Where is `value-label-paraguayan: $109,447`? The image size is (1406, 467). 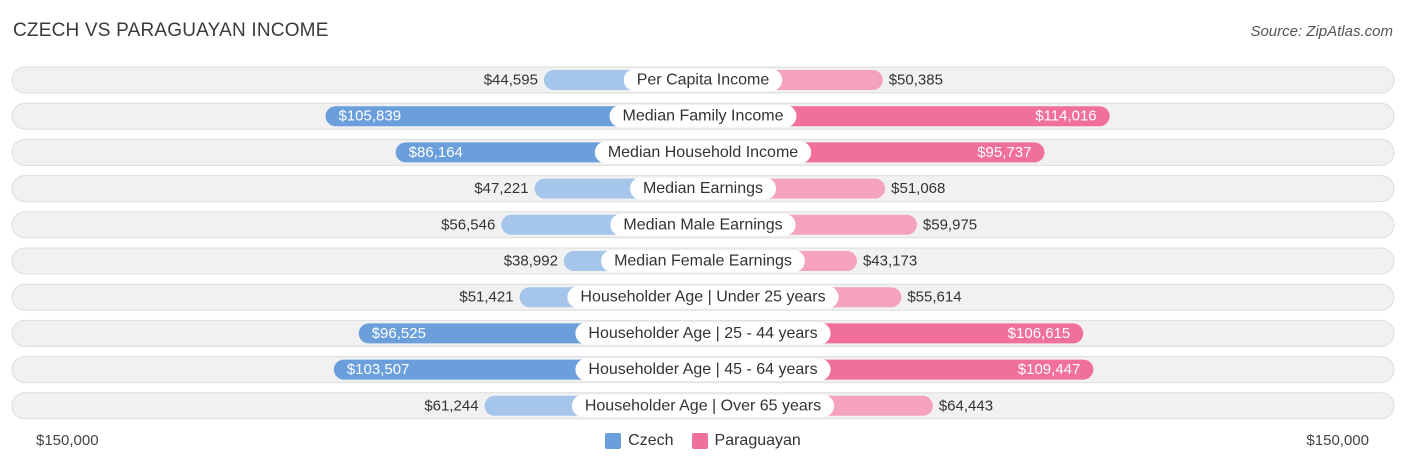
value-label-paraguayan: $109,447 is located at coordinates (1049, 369).